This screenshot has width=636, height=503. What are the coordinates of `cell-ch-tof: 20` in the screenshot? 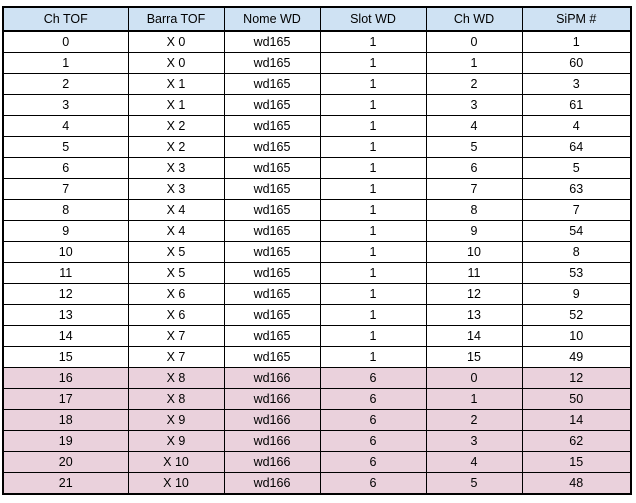 It's located at (65, 462).